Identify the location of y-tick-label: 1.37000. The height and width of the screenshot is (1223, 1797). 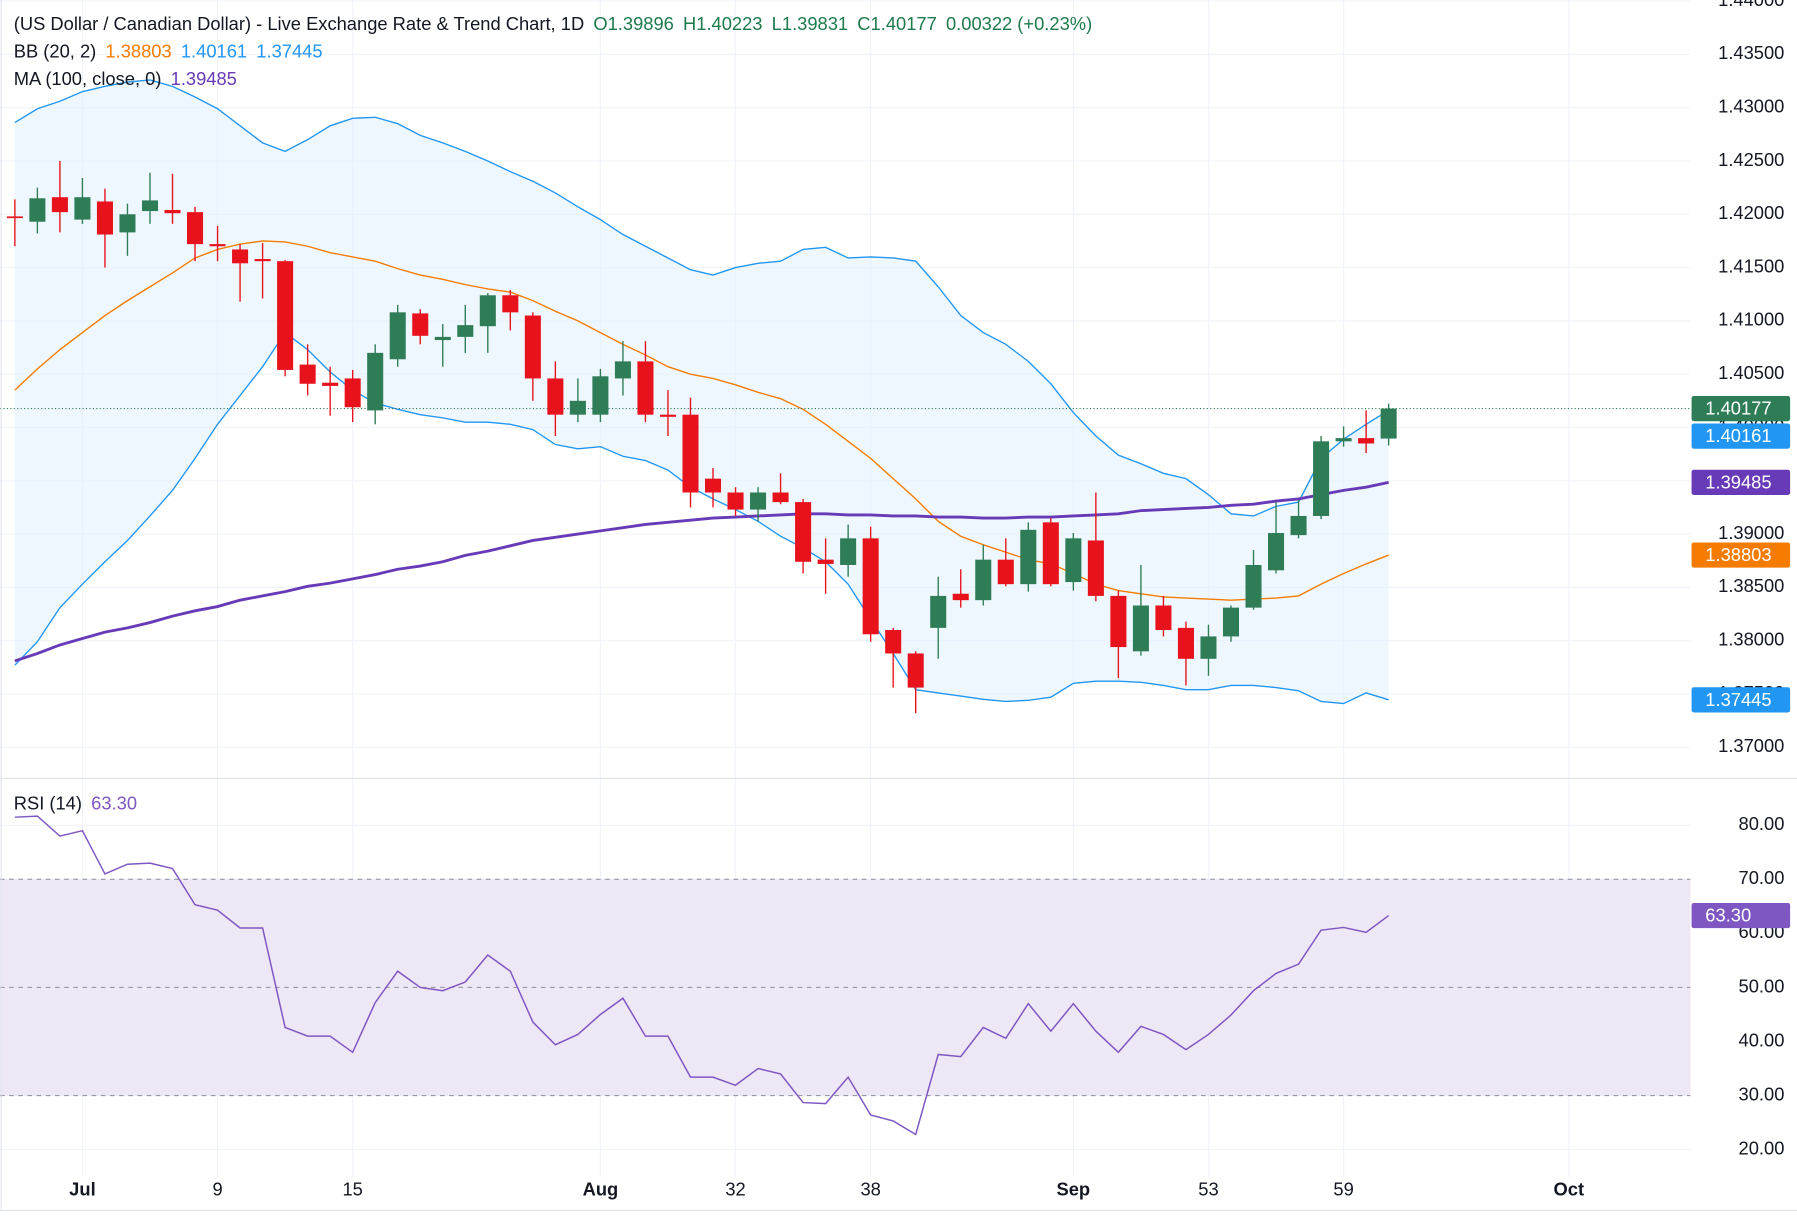
(1751, 745).